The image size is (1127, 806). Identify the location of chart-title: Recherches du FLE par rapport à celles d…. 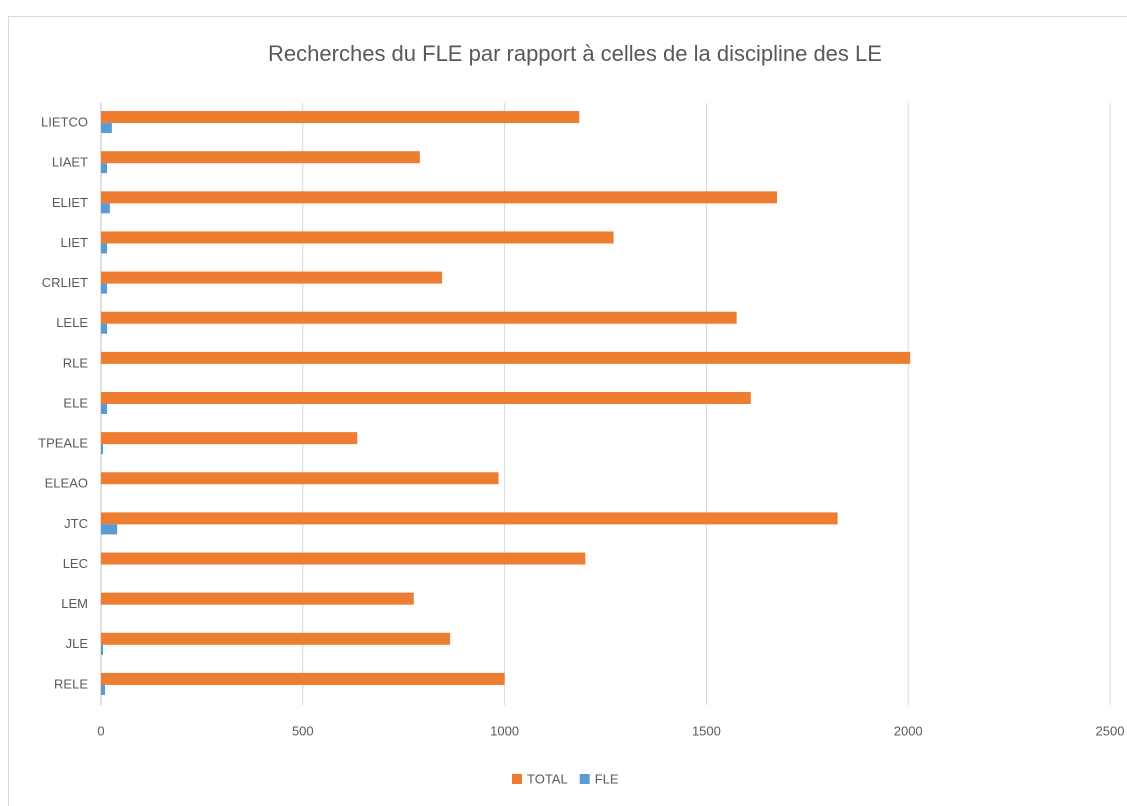
(575, 53).